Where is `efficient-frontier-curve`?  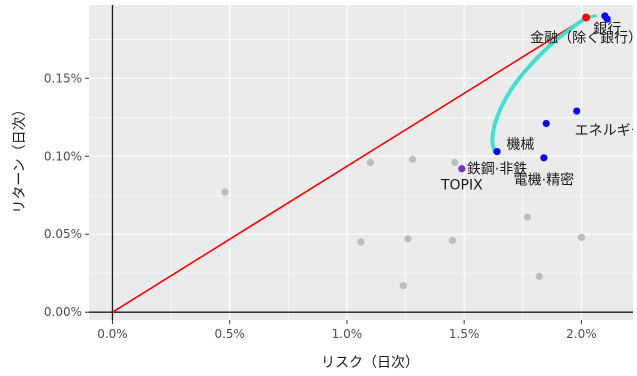
efficient-frontier-curve is located at coordinates (539, 84).